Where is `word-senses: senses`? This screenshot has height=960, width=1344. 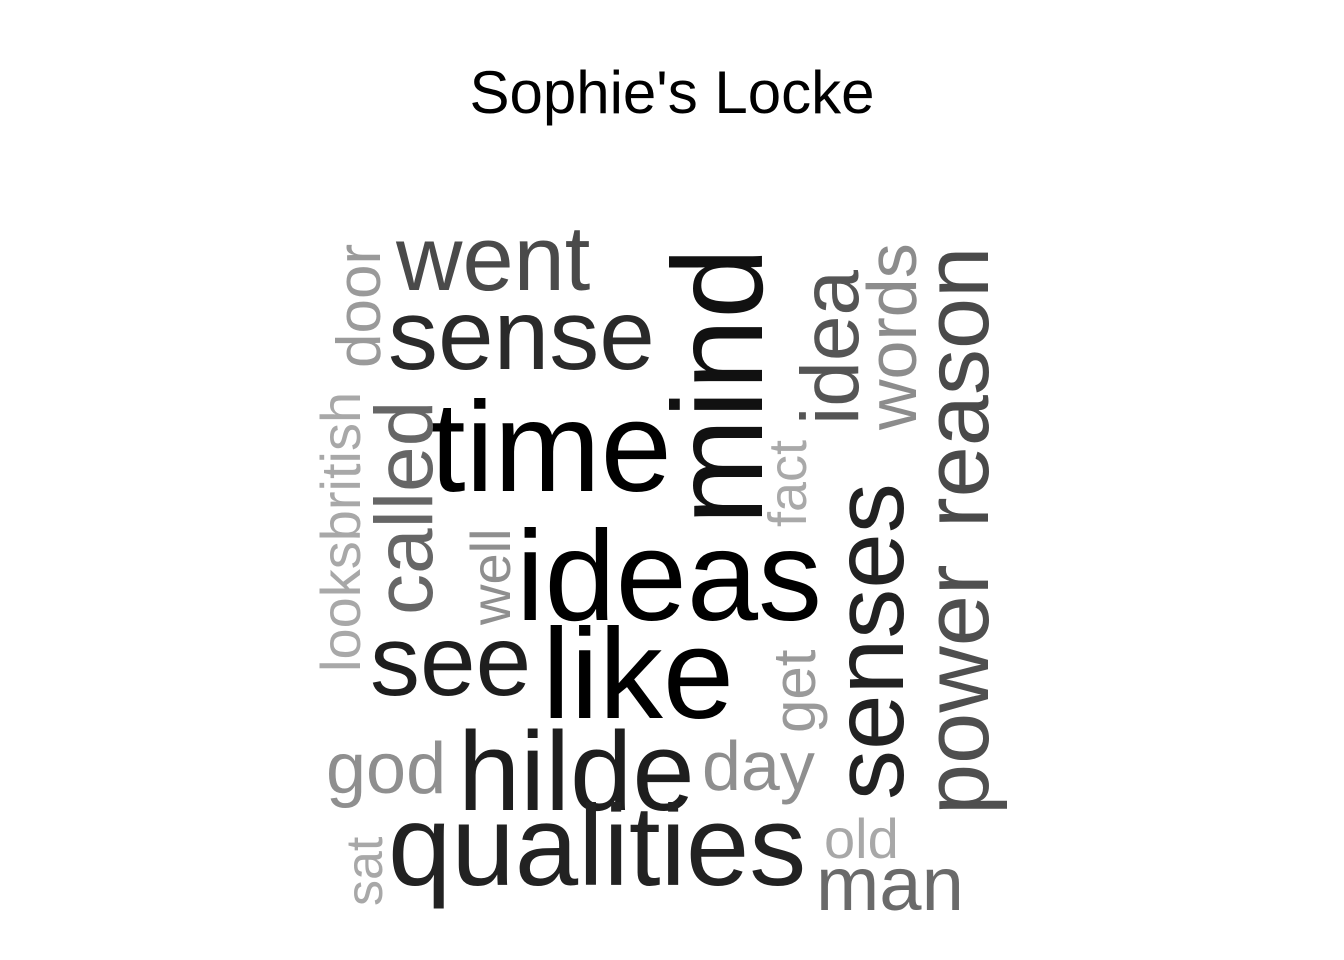
word-senses: senses is located at coordinates (869, 641).